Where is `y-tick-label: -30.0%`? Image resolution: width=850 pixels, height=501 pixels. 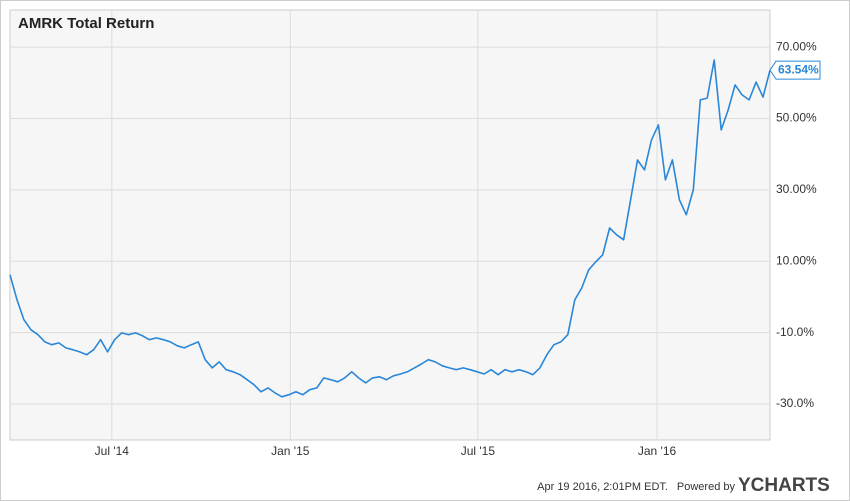
y-tick-label: -30.0% is located at coordinates (795, 403).